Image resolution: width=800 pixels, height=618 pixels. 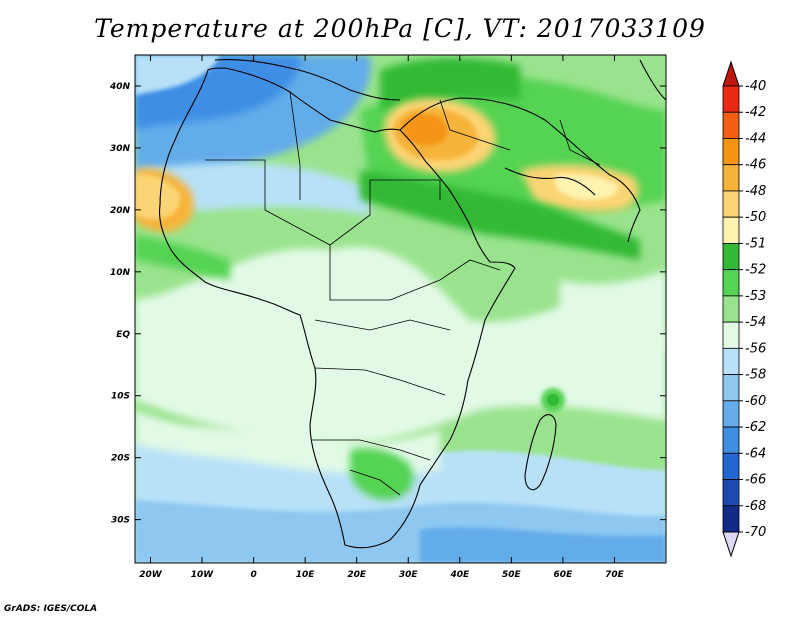 I want to click on colorbar-label: -70, so click(x=755, y=532).